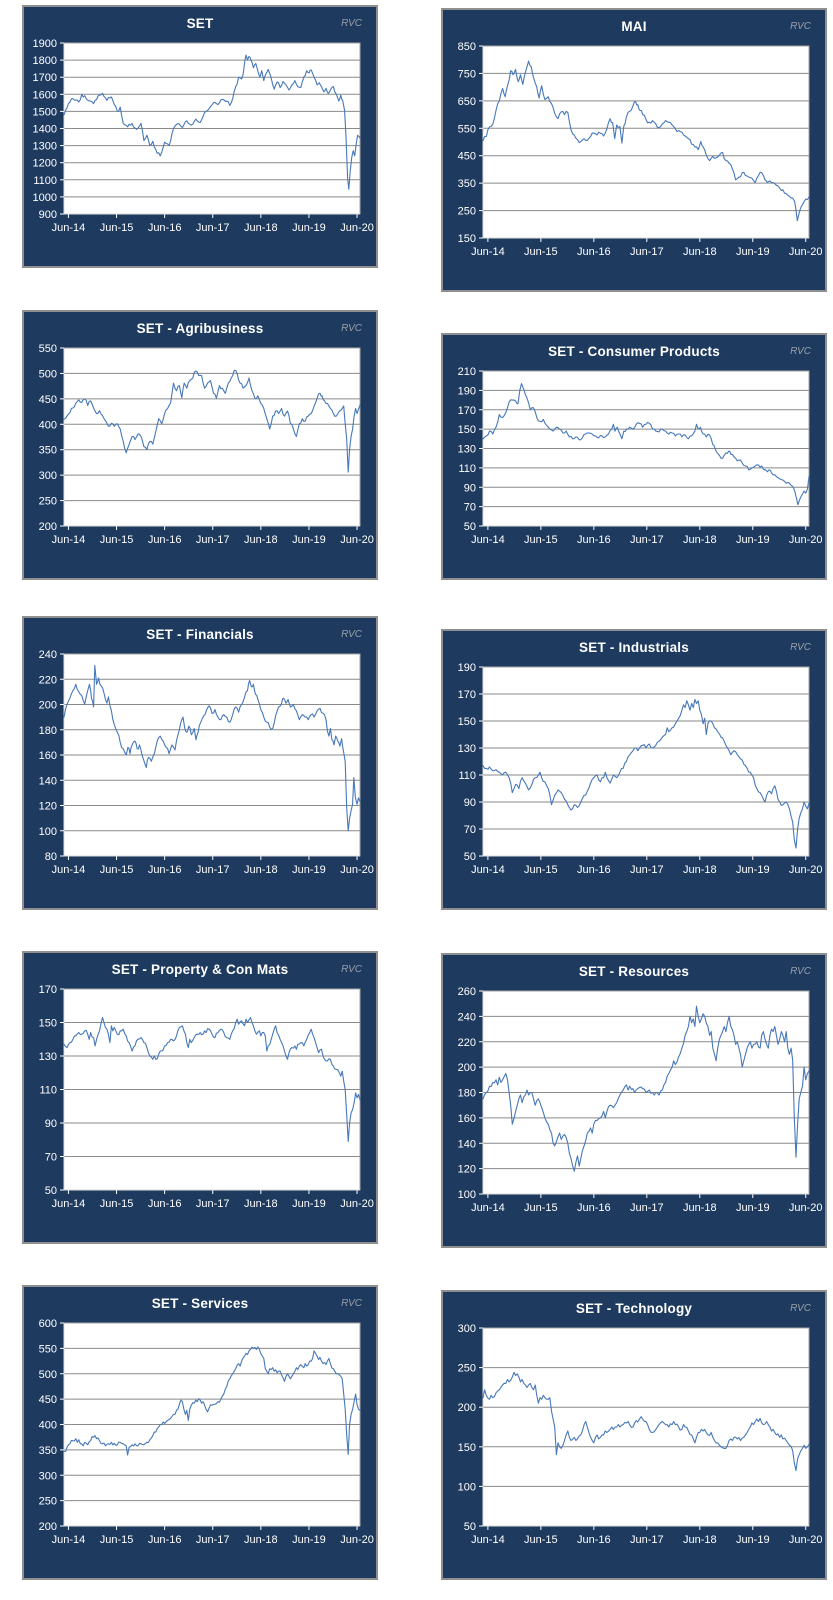  What do you see at coordinates (45, 61) in the screenshot?
I see `y-axis-label: 1800` at bounding box center [45, 61].